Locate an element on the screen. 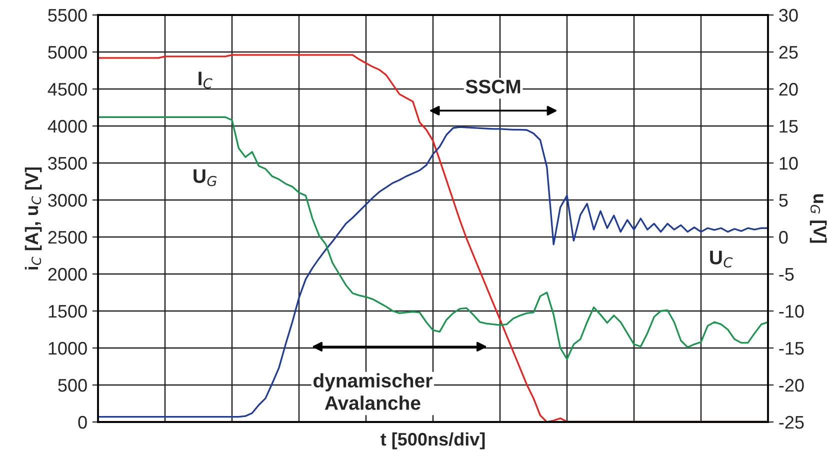 Image resolution: width=839 pixels, height=454 pixels. annotation: dynamischer Avalanche is located at coordinates (373, 391).